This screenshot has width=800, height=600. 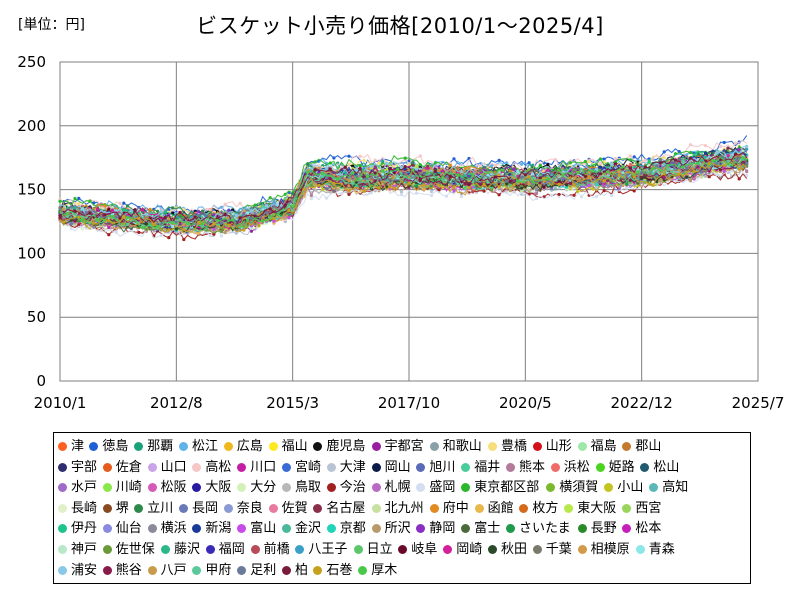 I want to click on x-tick-label: 2015/3, so click(x=292, y=403).